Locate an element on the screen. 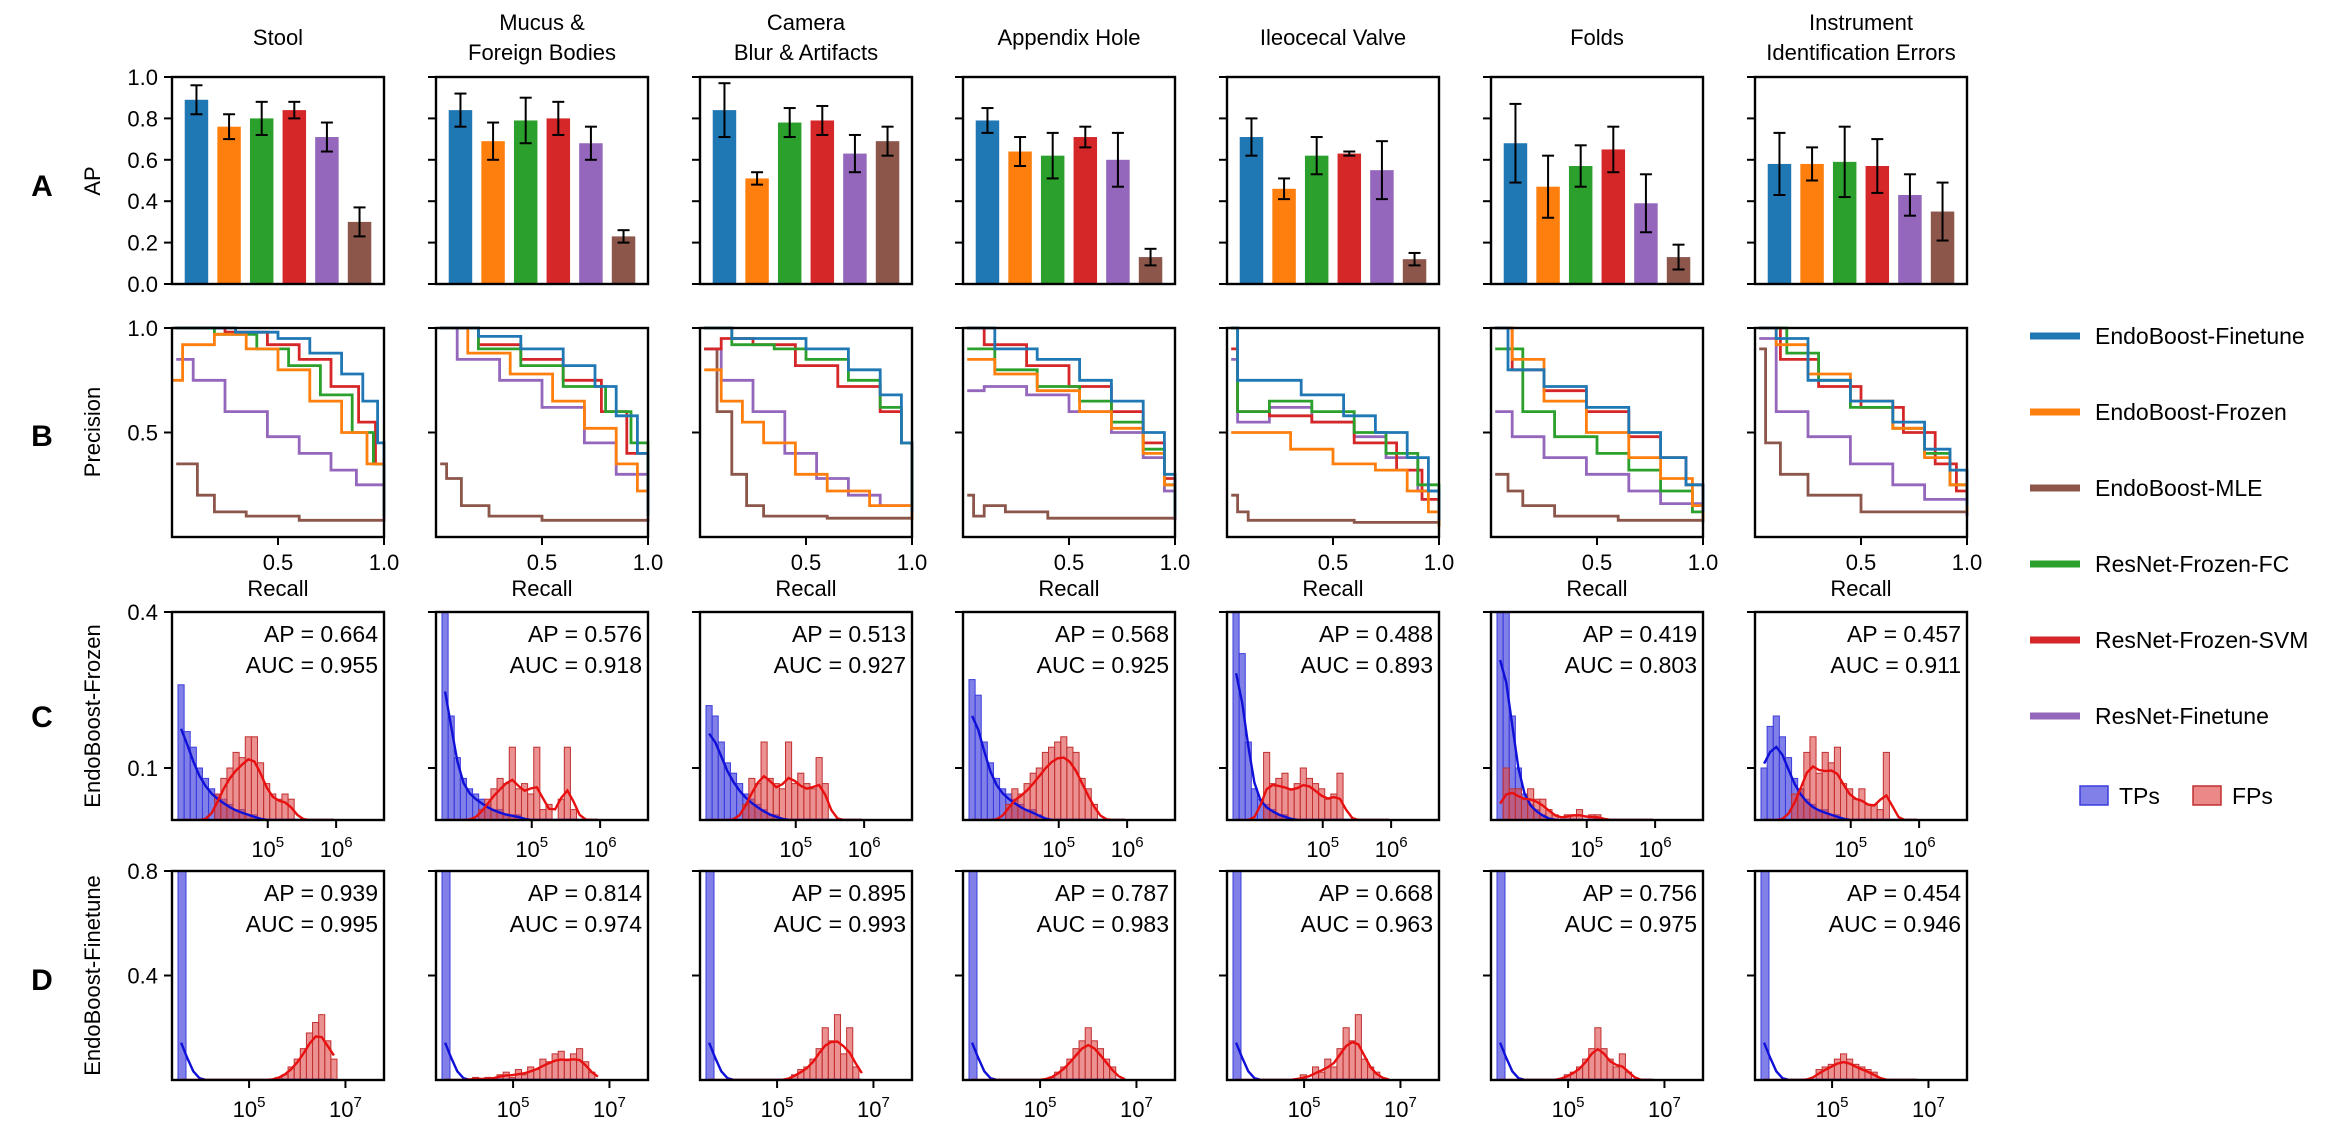 This screenshot has height=1132, width=2341. auc-annotation: AUC = 0.963 is located at coordinates (1367, 924).